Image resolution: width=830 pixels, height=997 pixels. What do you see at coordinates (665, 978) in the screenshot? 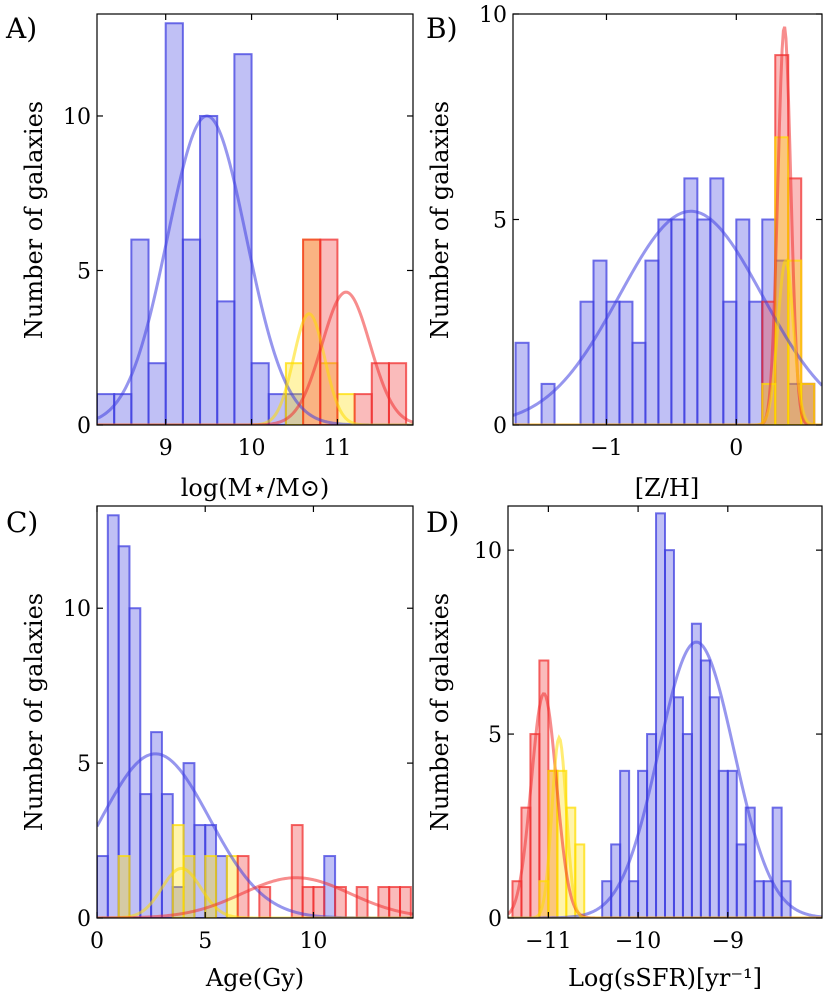
I see `x-axis-label: Log(sSFR)[yr⁻¹]` at bounding box center [665, 978].